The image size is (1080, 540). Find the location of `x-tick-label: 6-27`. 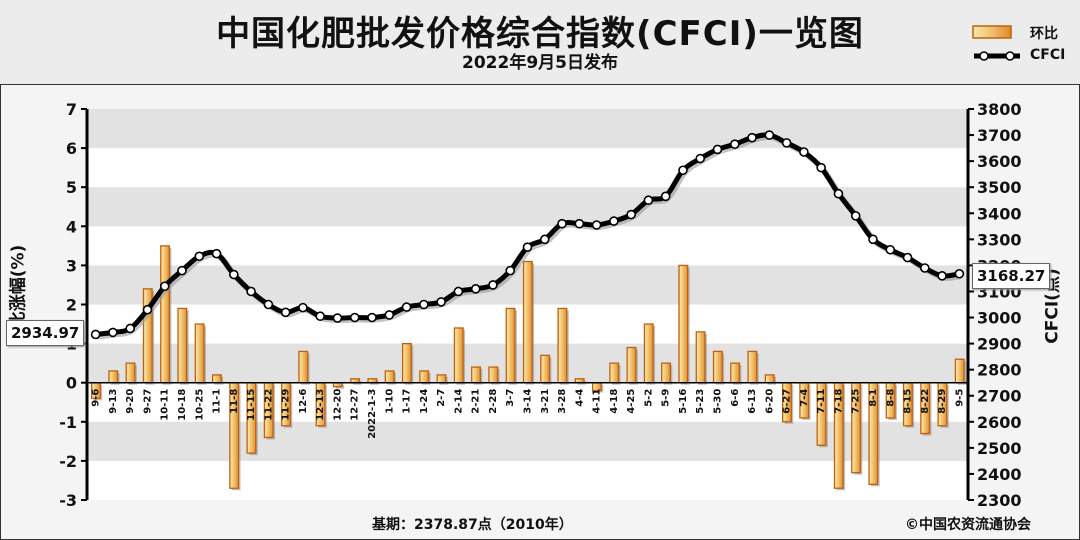

x-tick-label: 6-27 is located at coordinates (787, 401).